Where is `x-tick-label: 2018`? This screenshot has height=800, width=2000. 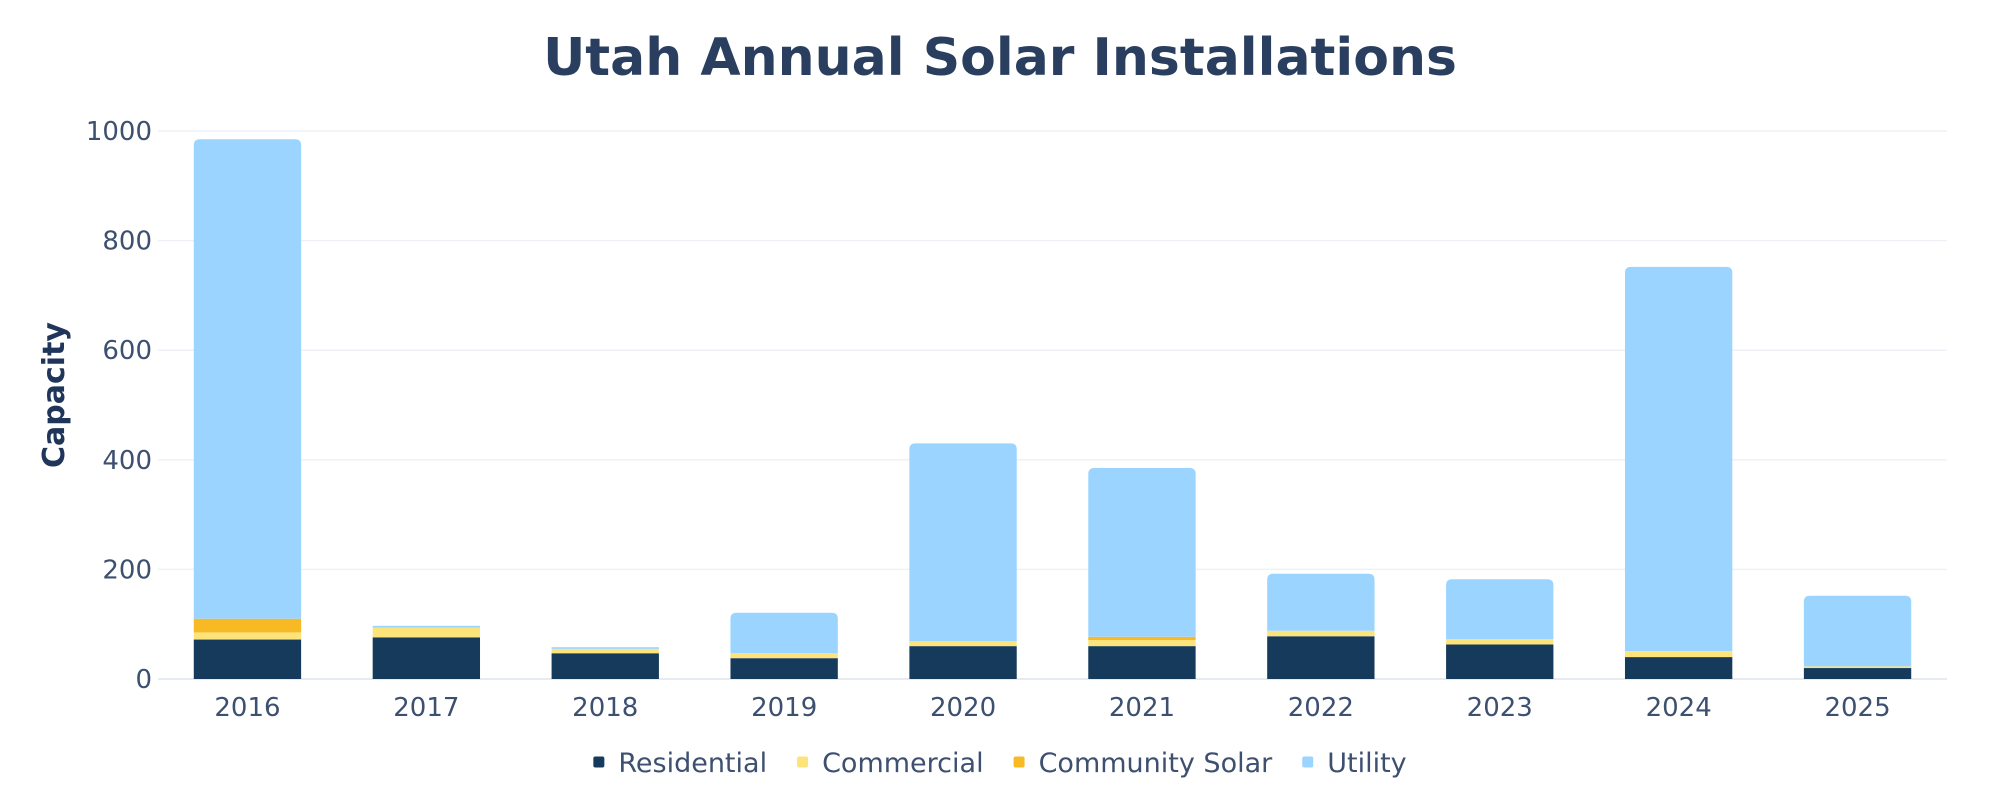 x-tick-label: 2018 is located at coordinates (605, 708).